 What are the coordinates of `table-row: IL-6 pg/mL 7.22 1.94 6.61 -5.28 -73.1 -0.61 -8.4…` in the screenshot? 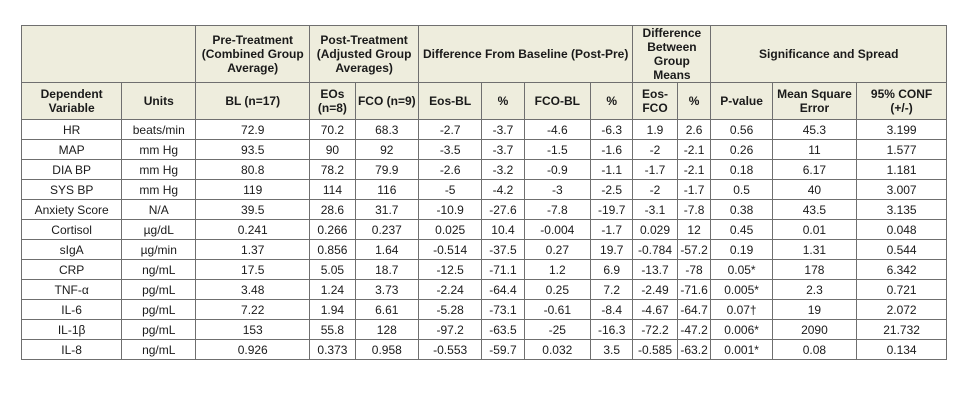 It's located at (483, 309).